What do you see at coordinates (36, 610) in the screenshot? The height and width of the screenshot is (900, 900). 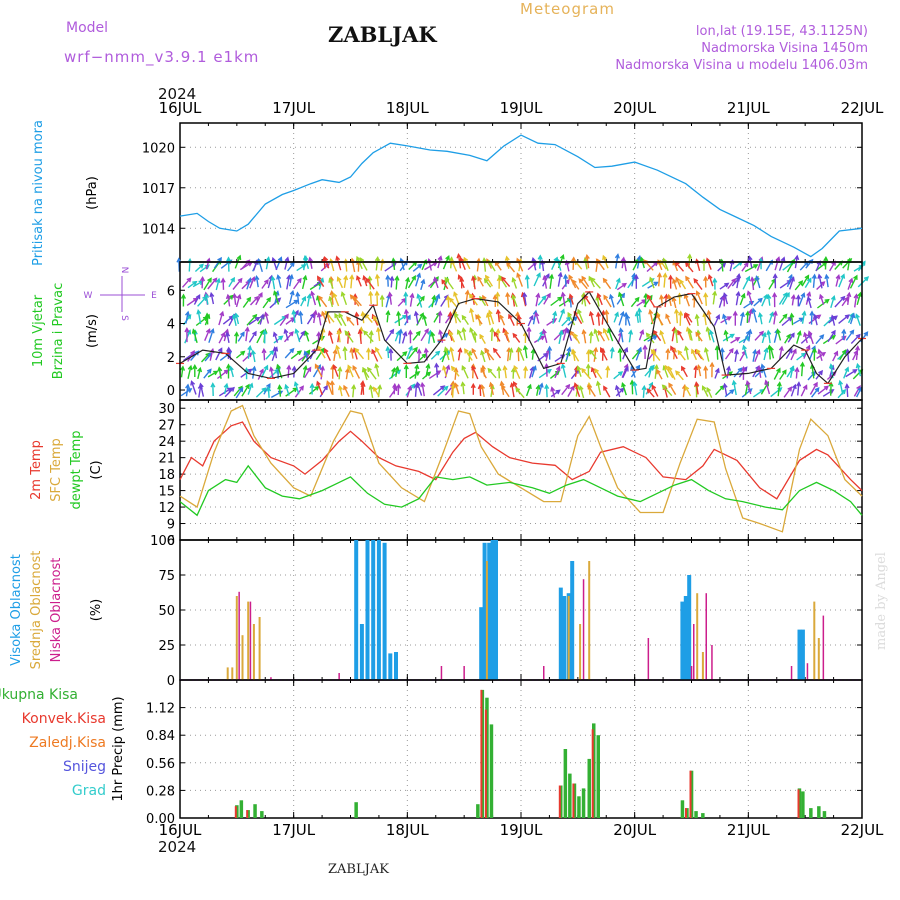 I see `cloud-ylabel-mid: Srednja Oblacnost` at bounding box center [36, 610].